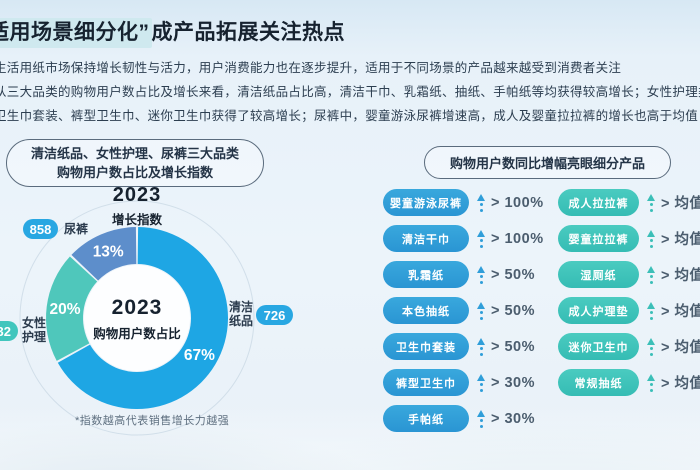  Describe the element at coordinates (241, 314) in the screenshot. I see `segment-name-label: 清洁 纸品` at that location.